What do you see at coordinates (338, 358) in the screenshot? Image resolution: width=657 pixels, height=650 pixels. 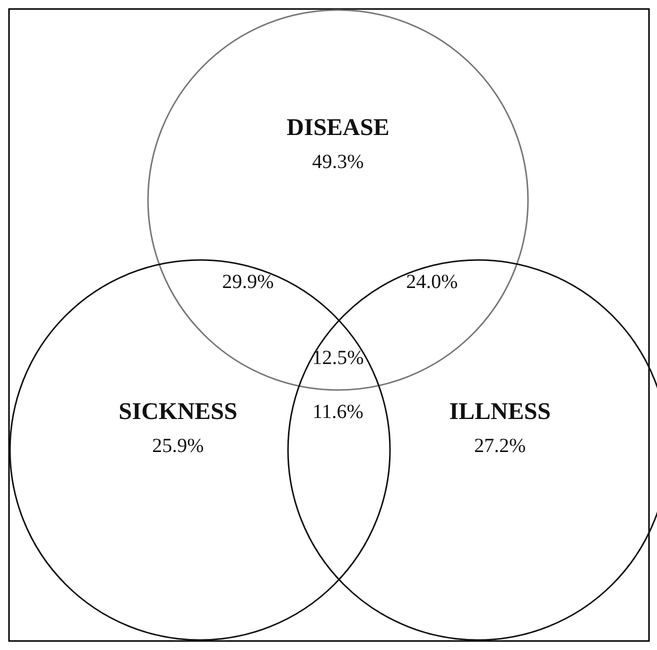 I see `text: 12.5%` at bounding box center [338, 358].